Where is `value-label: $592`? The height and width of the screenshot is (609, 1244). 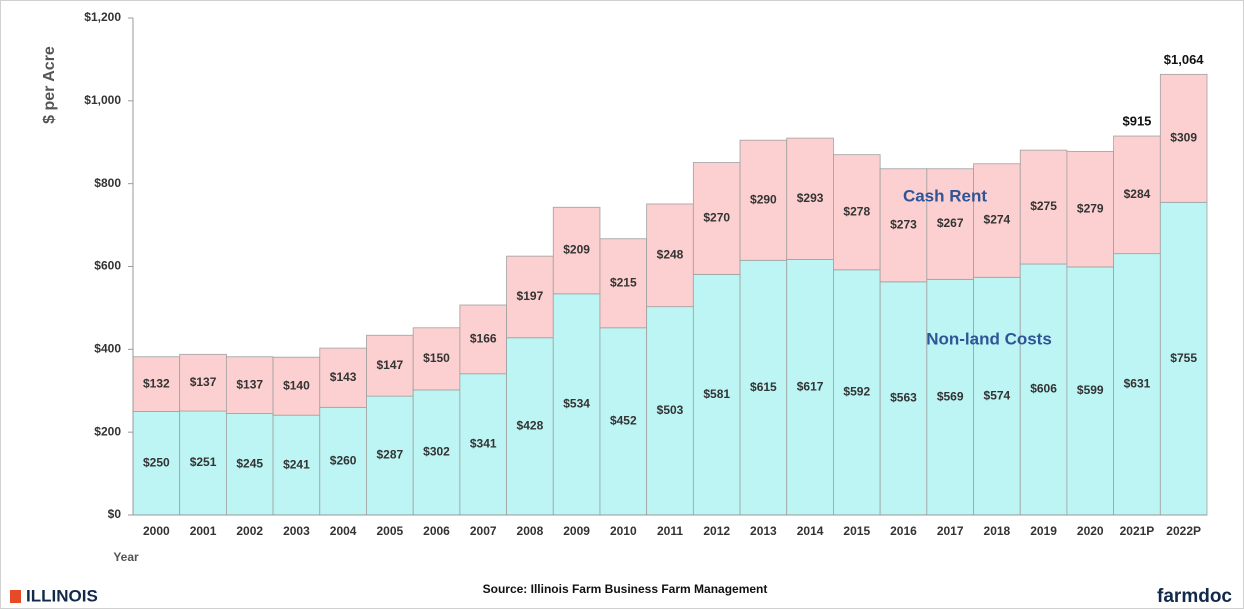
value-label: $592 is located at coordinates (856, 392).